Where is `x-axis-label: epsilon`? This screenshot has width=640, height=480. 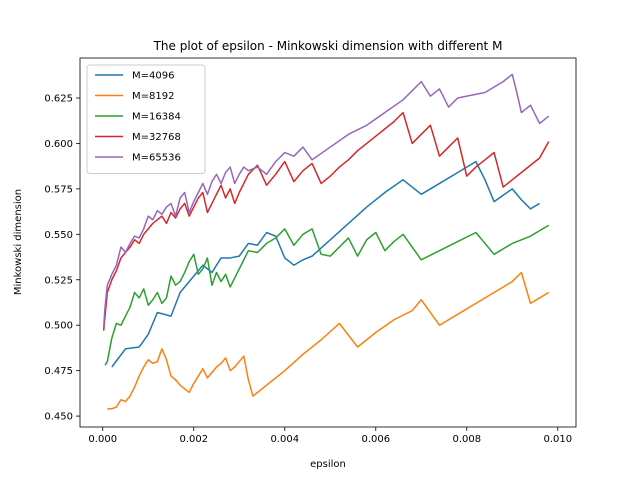 x-axis-label: epsilon is located at coordinates (328, 464).